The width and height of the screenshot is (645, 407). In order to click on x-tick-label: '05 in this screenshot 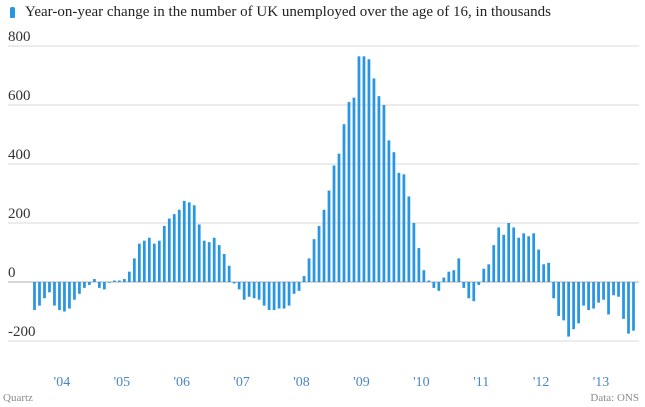, I will do `click(122, 382)`.